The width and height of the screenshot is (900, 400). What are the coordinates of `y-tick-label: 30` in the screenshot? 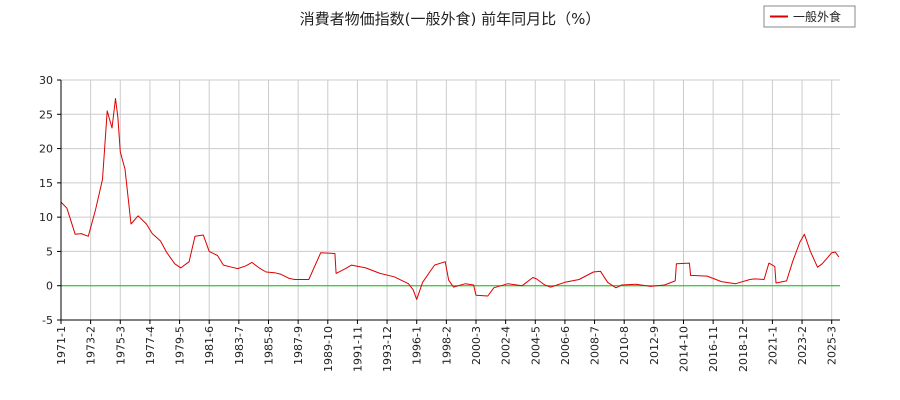 It's located at (46, 80).